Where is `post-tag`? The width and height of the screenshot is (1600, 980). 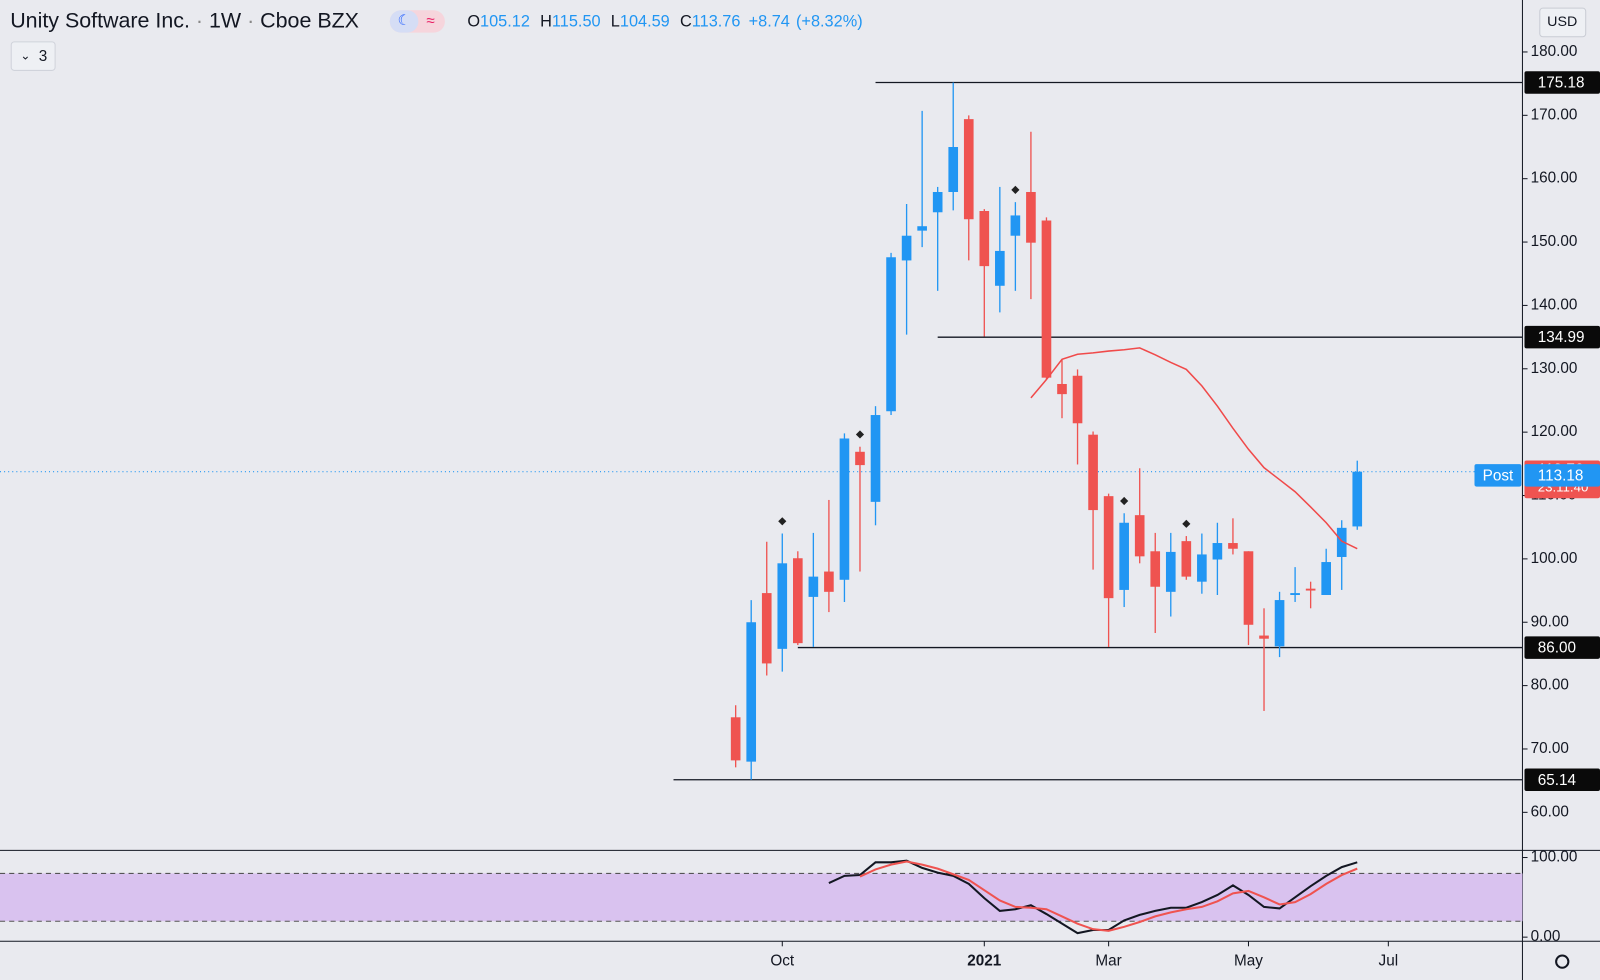 post-tag is located at coordinates (1498, 475).